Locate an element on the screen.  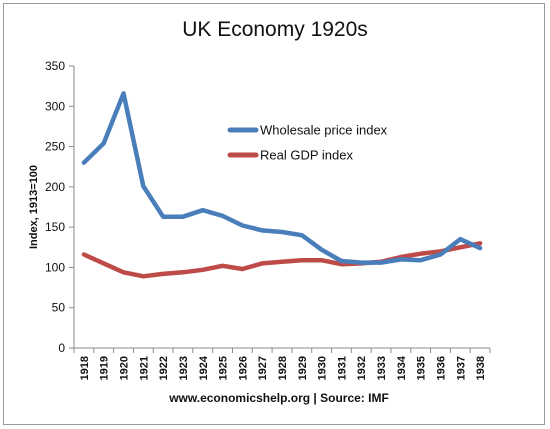
y-axis: 0 50 100 150 200 250 300 350 is located at coordinates (60, 207).